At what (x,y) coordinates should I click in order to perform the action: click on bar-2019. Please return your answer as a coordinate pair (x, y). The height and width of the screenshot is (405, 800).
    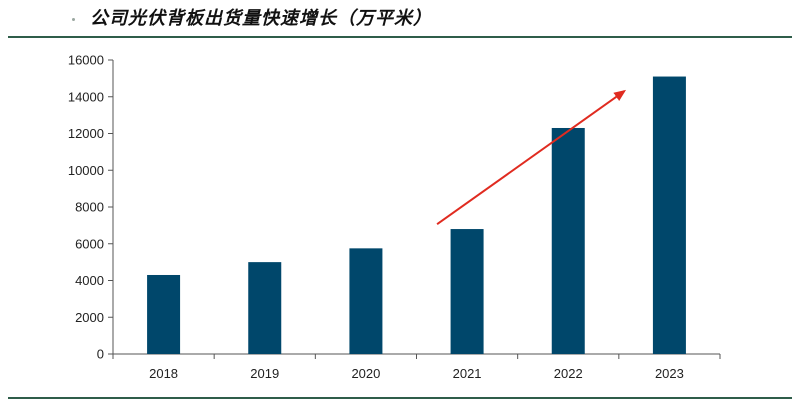
    Looking at the image, I should click on (265, 308).